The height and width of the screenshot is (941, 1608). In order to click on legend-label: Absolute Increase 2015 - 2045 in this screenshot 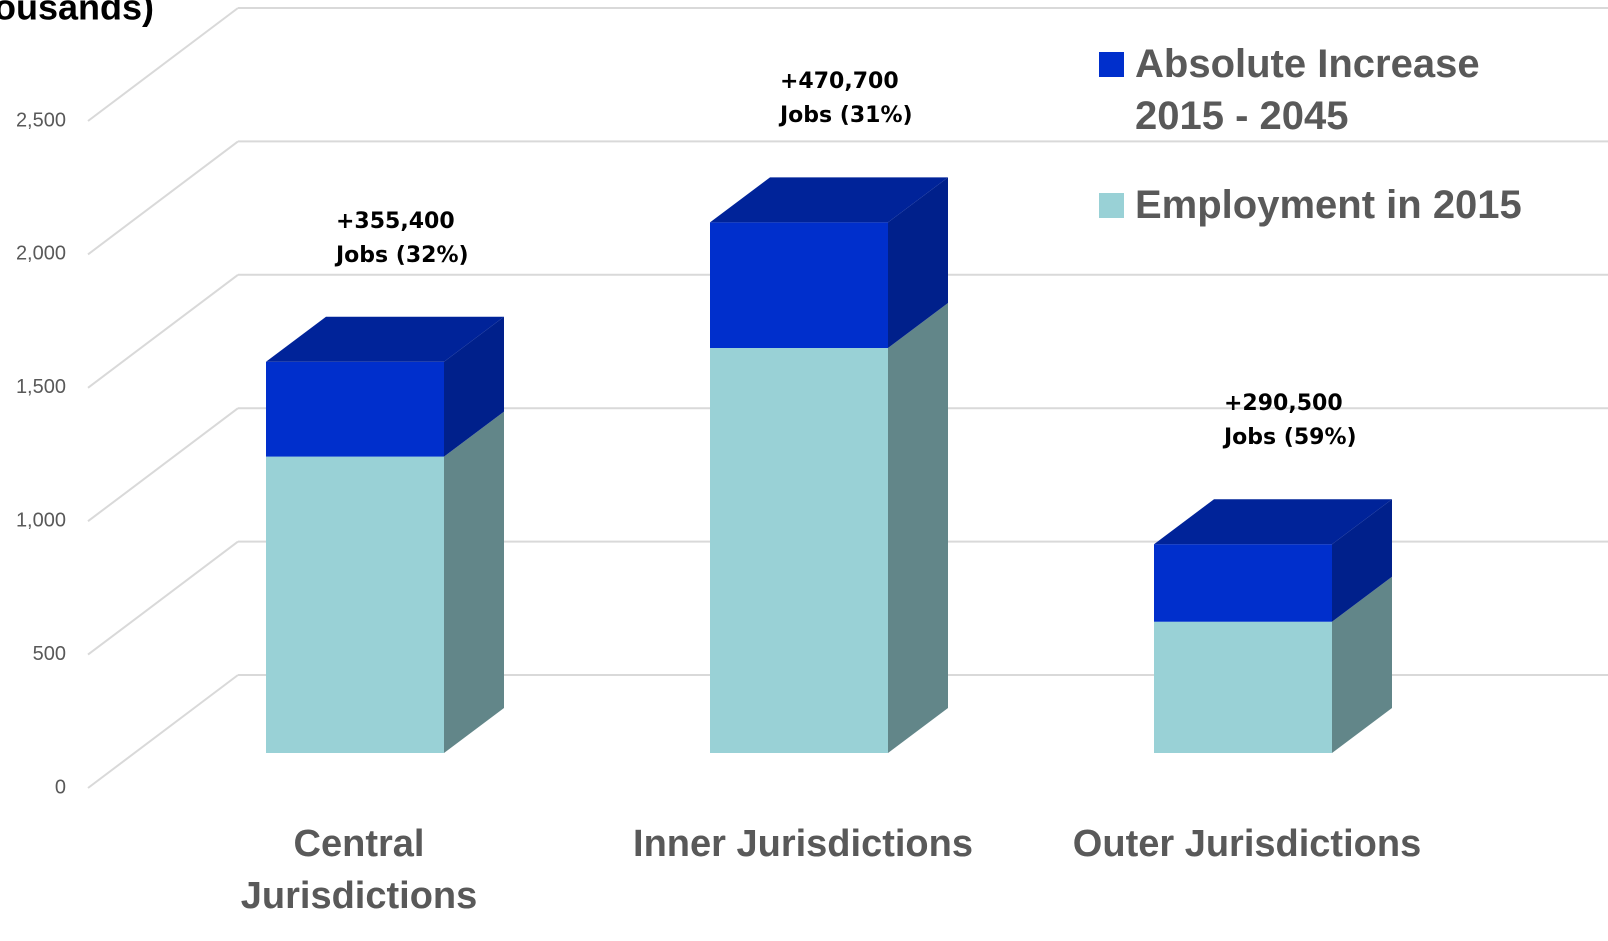, I will do `click(1307, 90)`.